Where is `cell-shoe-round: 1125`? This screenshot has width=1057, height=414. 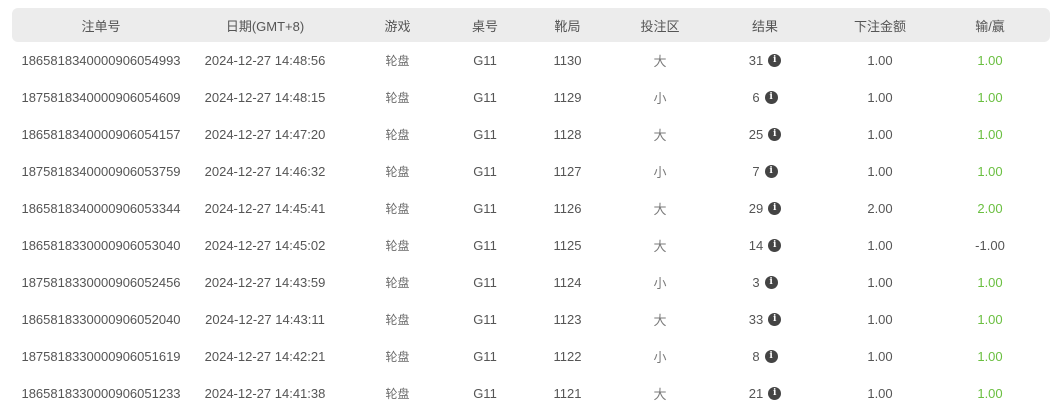 cell-shoe-round: 1125 is located at coordinates (567, 245).